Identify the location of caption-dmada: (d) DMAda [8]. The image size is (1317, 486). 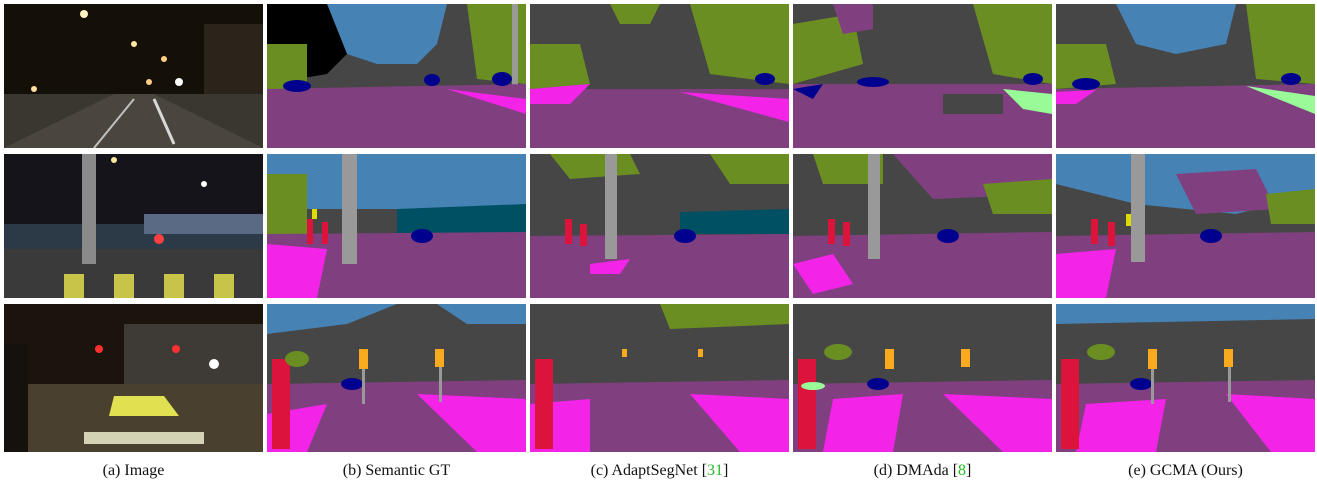
(922, 470).